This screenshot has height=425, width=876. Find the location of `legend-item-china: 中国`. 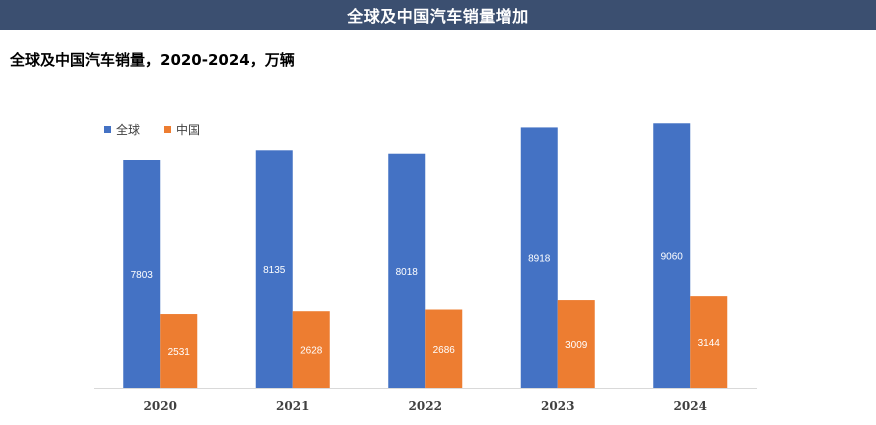

legend-item-china: 中国 is located at coordinates (182, 129).